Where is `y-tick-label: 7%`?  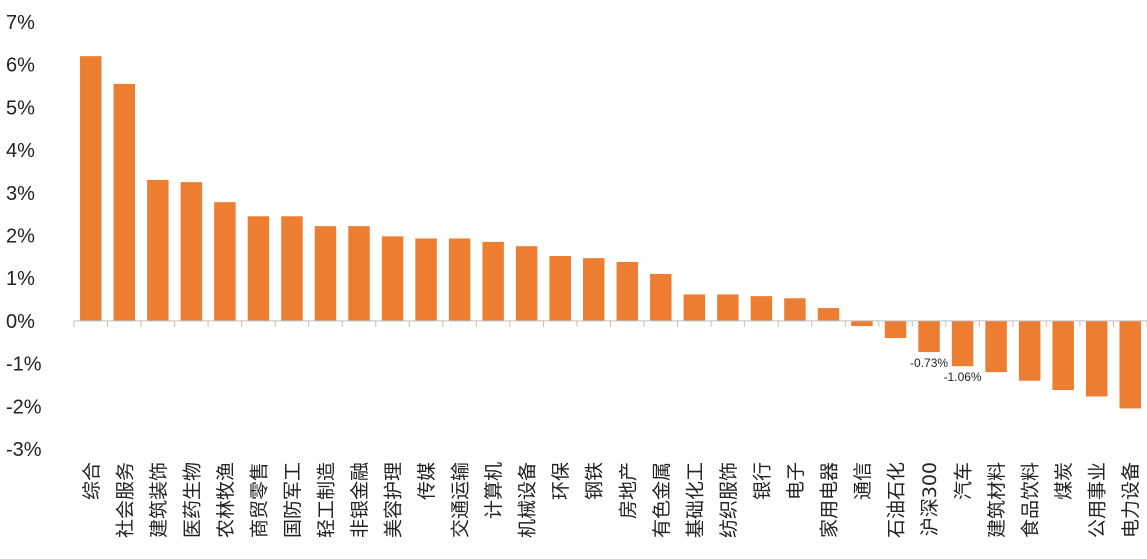 y-tick-label: 7% is located at coordinates (20, 23).